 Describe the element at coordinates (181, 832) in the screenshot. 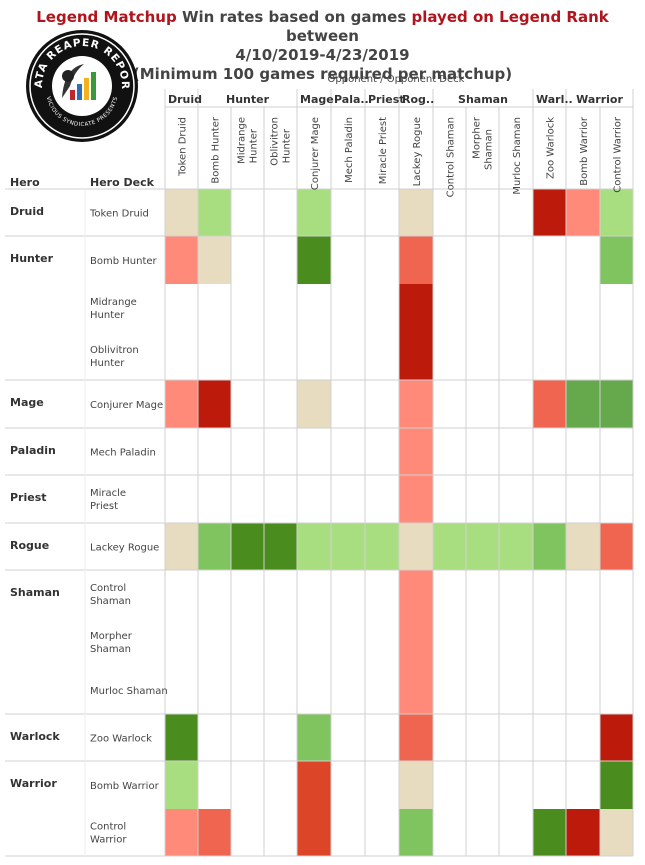

I see `heatmap-cell-control-warrior-vs-token-druid` at that location.